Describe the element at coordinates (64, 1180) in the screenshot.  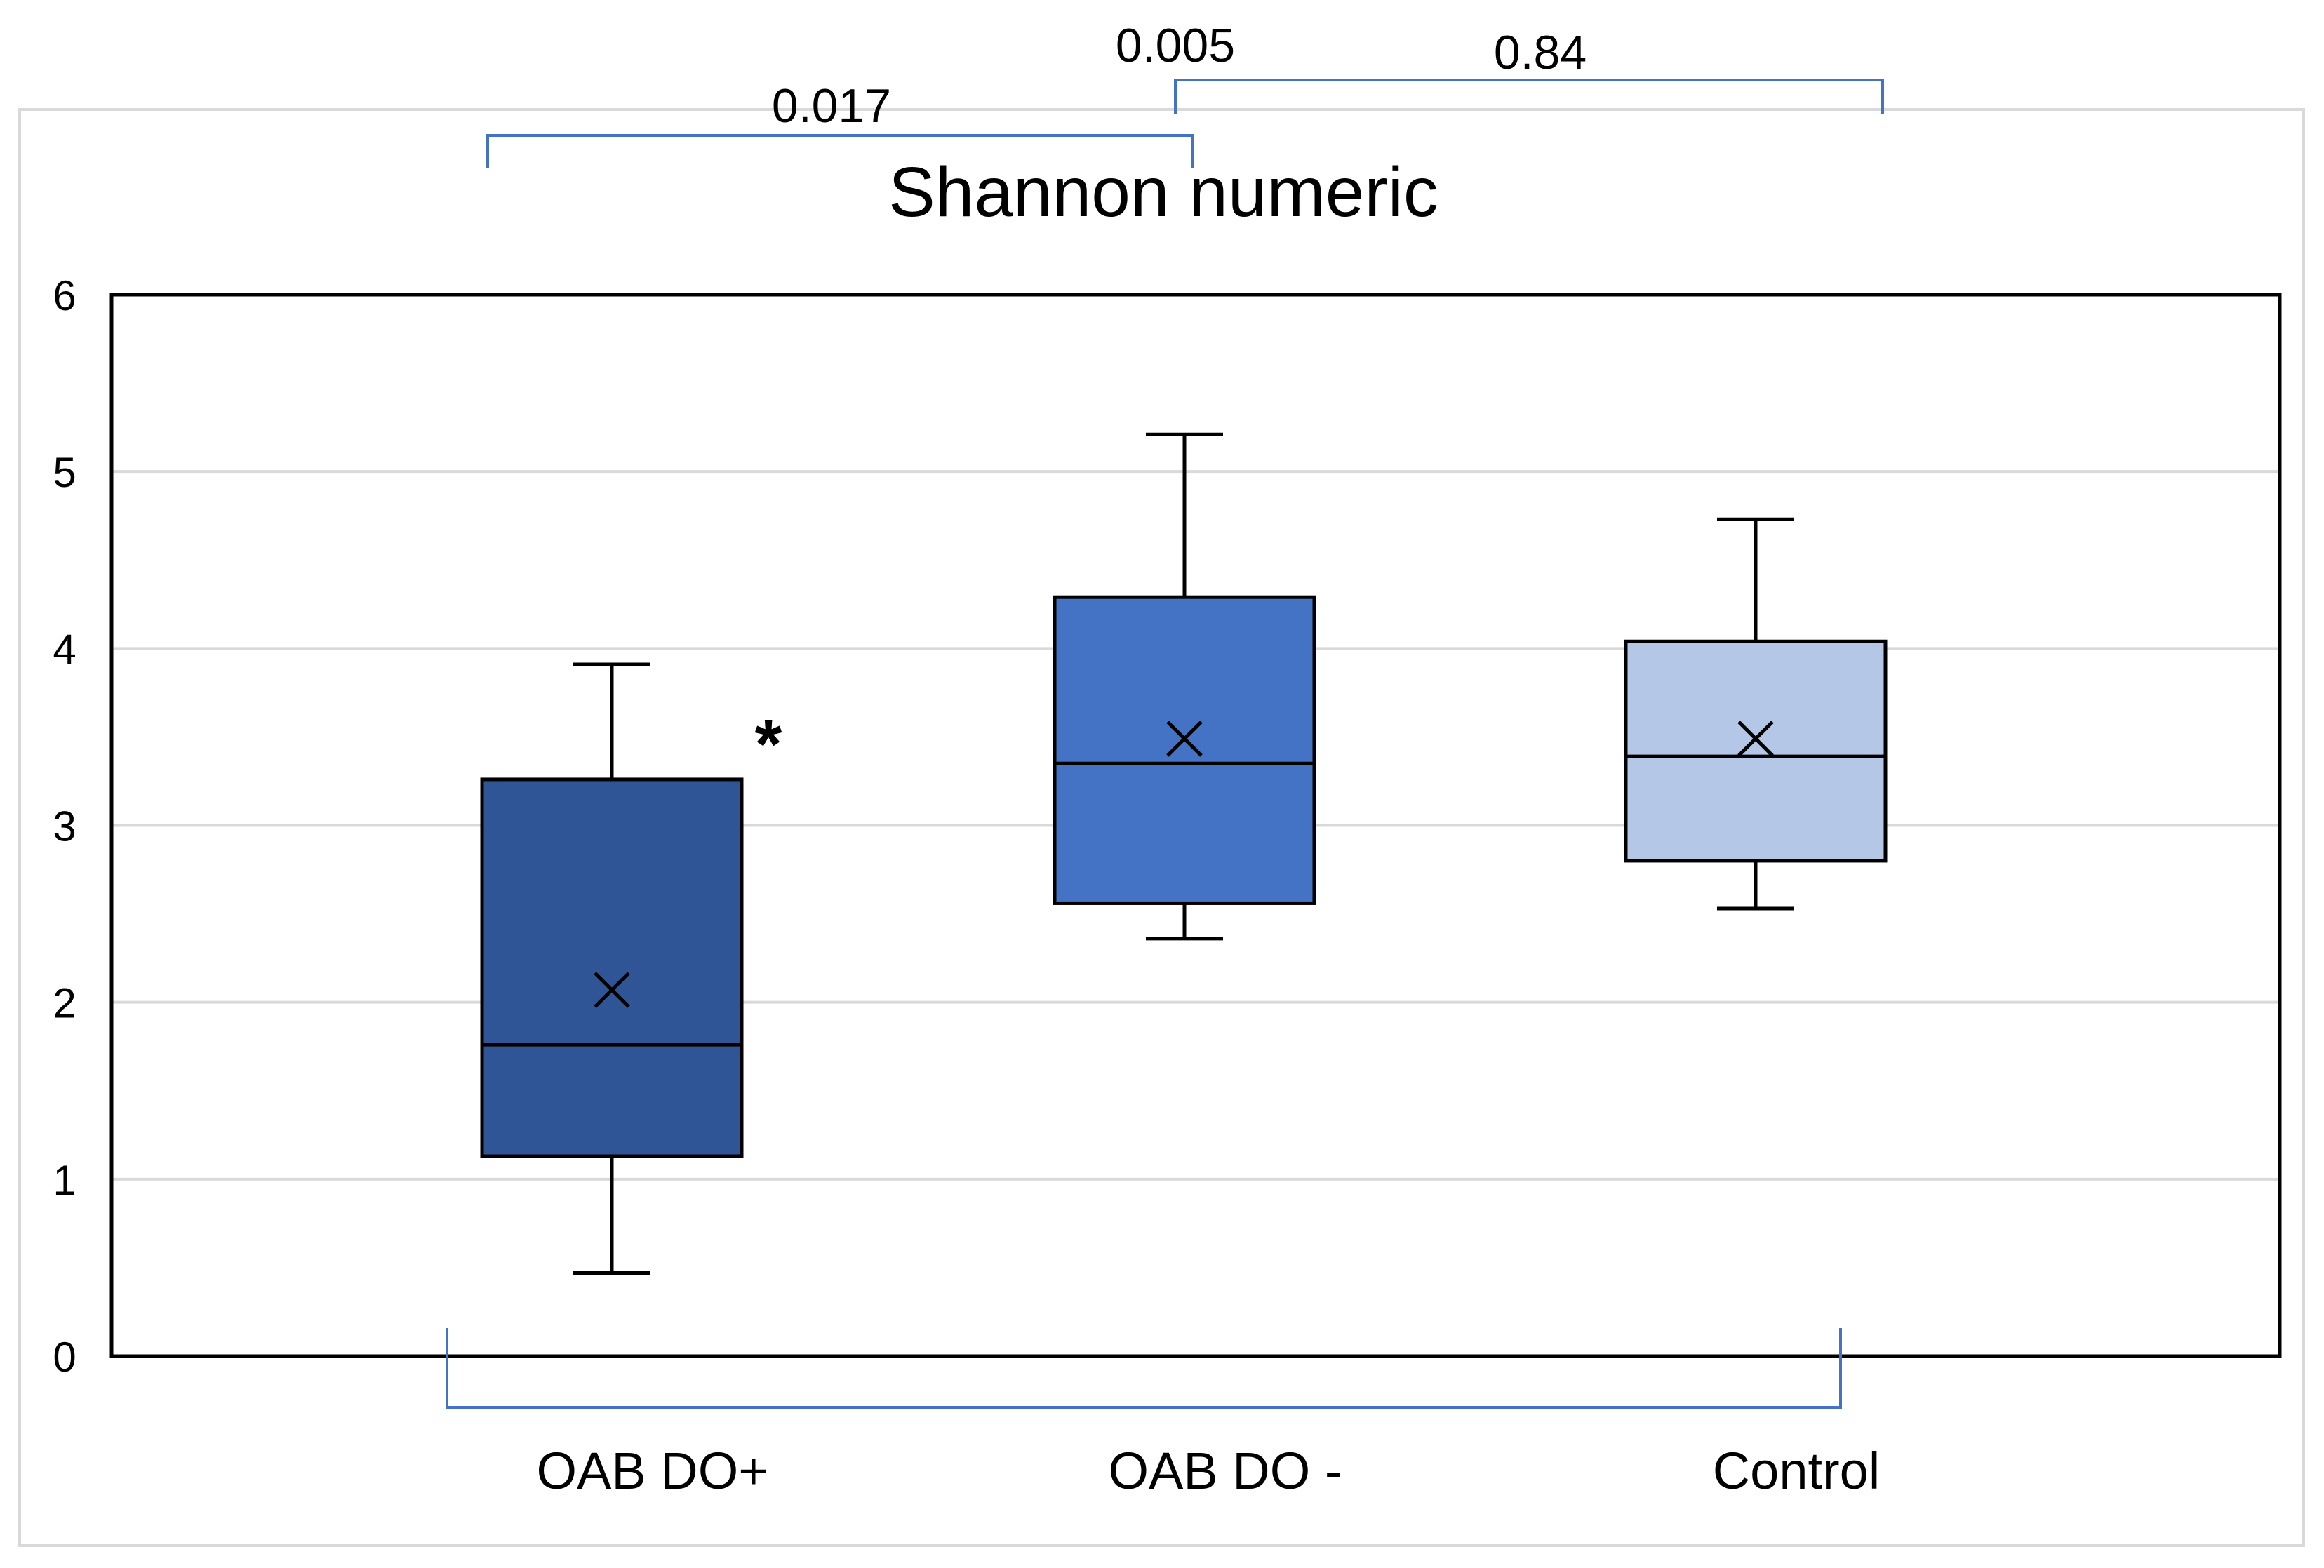
I see `y-tick-label: 1` at that location.